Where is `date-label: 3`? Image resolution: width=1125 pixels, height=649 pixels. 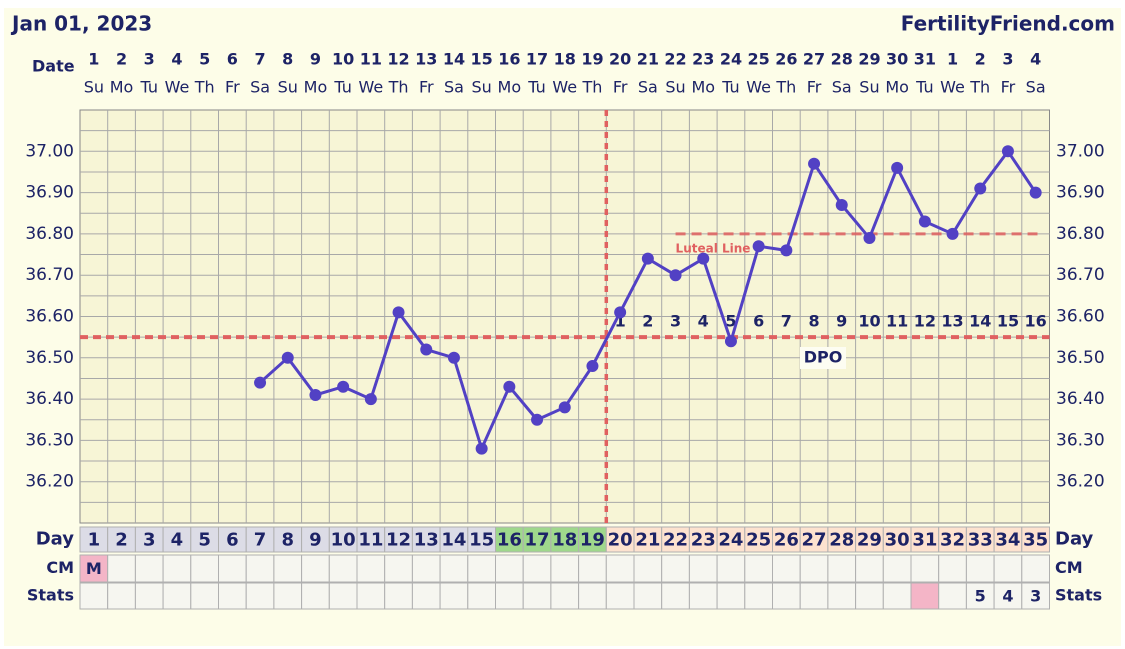 date-label: 3 is located at coordinates (149, 59).